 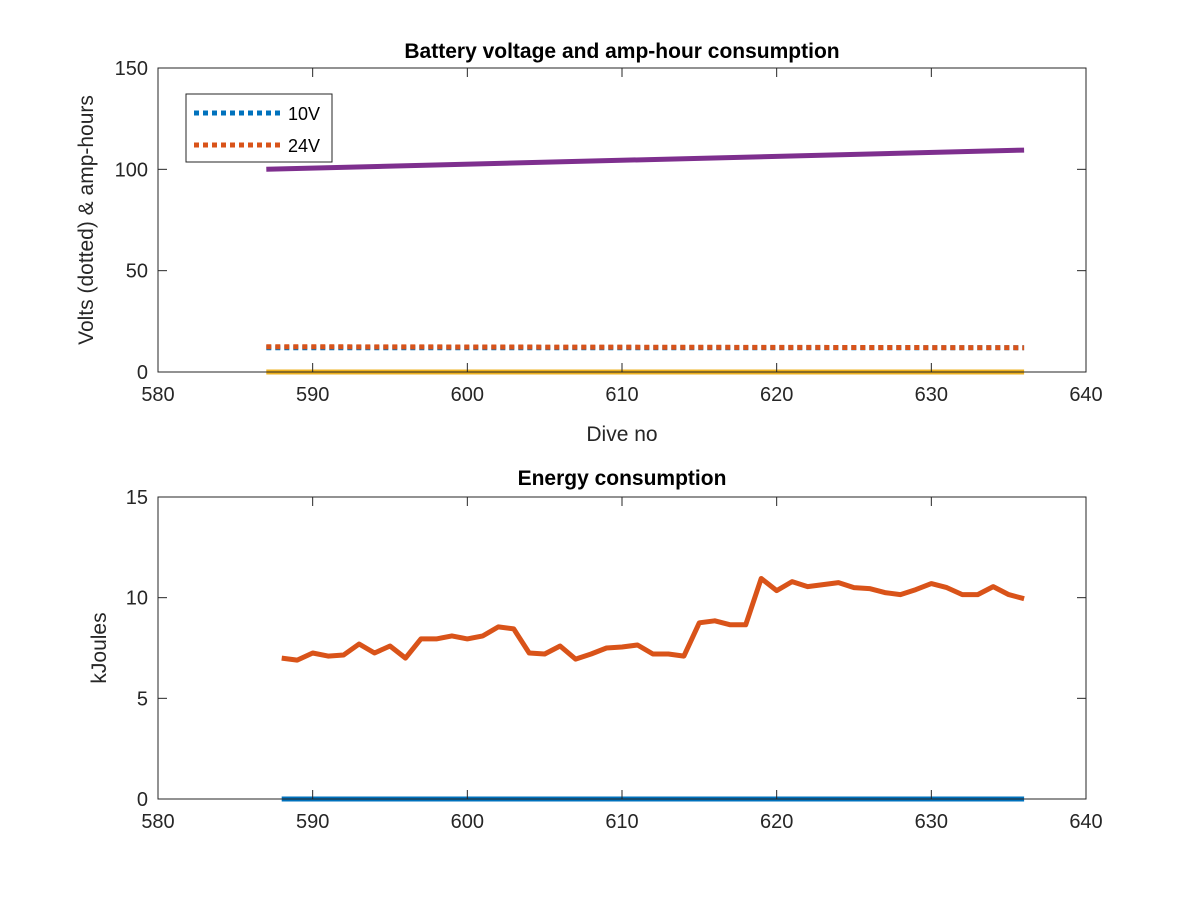 What do you see at coordinates (131, 170) in the screenshot?
I see `y-tick-label: 100` at bounding box center [131, 170].